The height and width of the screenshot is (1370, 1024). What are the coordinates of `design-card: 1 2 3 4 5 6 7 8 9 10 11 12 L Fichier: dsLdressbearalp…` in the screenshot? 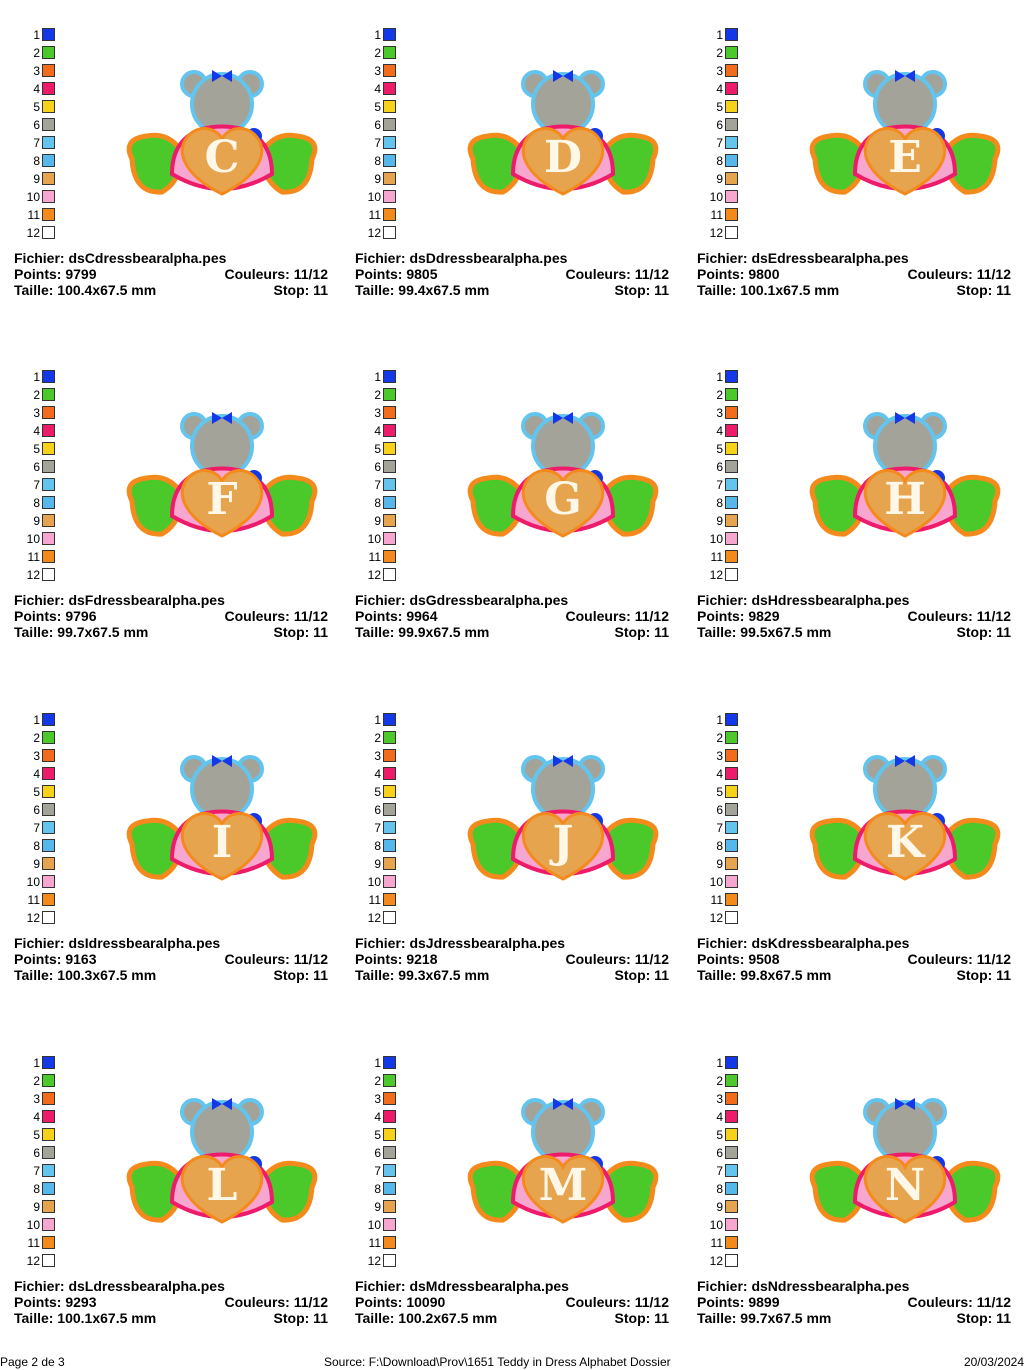 It's located at (174, 1206).